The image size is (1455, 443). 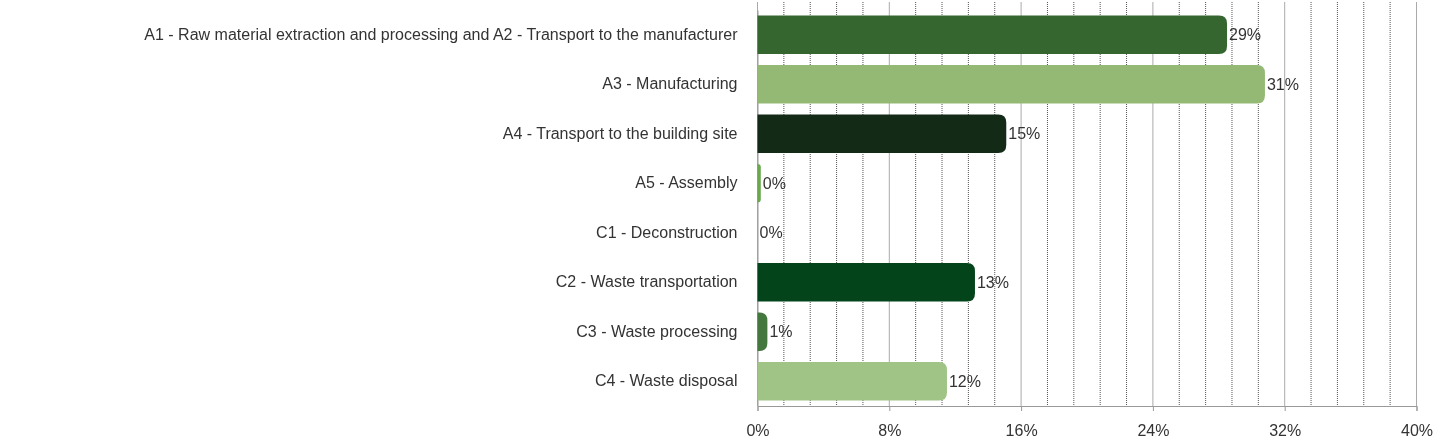 What do you see at coordinates (781, 332) in the screenshot?
I see `data-label: 1%` at bounding box center [781, 332].